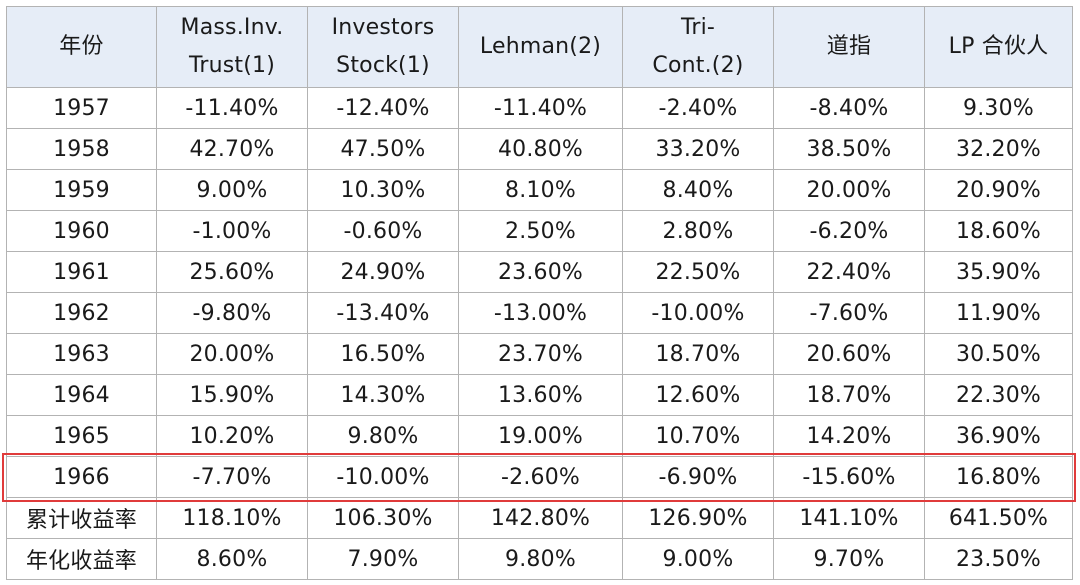 This screenshot has width=1080, height=585. Describe the element at coordinates (698, 108) in the screenshot. I see `cell-tri-cont: -2.40%` at that location.